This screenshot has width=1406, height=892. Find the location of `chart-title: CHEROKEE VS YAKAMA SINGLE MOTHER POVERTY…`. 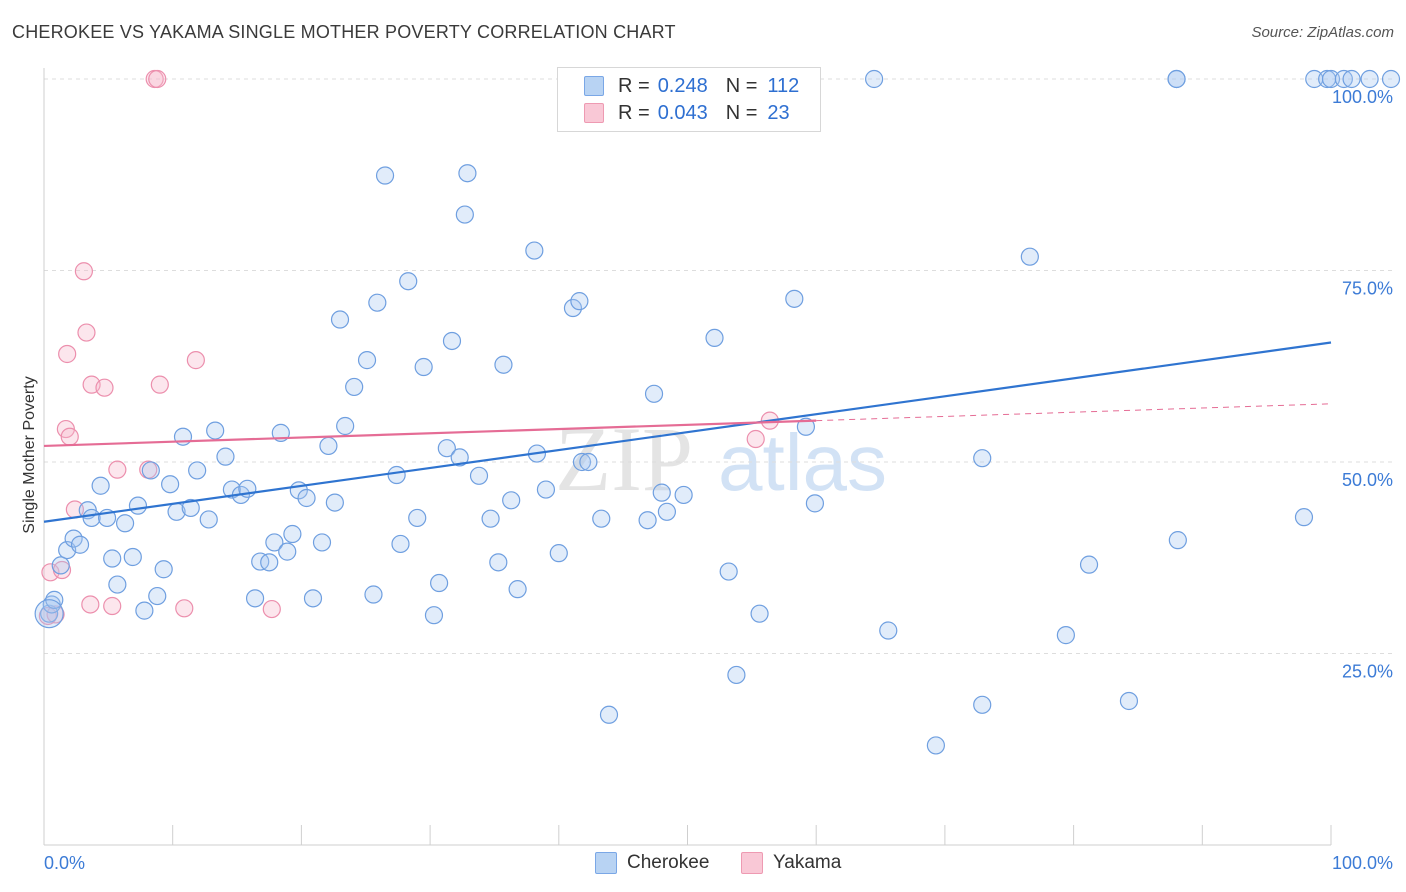

chart-title: CHEROKEE VS YAKAMA SINGLE MOTHER POVERTY… is located at coordinates (344, 32).